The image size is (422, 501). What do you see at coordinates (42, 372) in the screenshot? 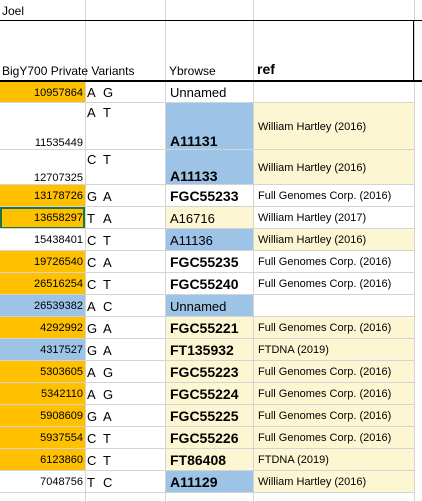
I see `position-cell: 5303605` at bounding box center [42, 372].